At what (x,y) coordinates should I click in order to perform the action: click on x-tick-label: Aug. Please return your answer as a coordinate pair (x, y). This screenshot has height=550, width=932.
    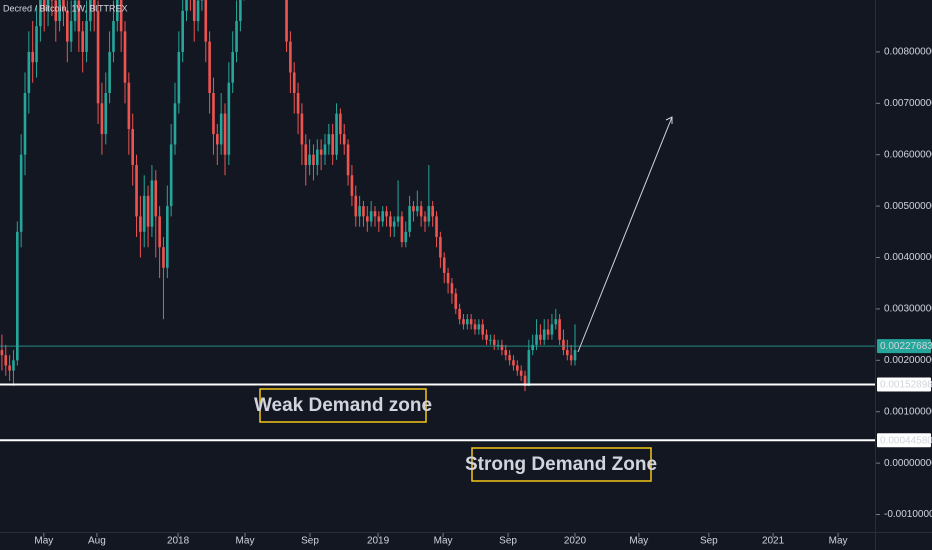
    Looking at the image, I should click on (97, 541).